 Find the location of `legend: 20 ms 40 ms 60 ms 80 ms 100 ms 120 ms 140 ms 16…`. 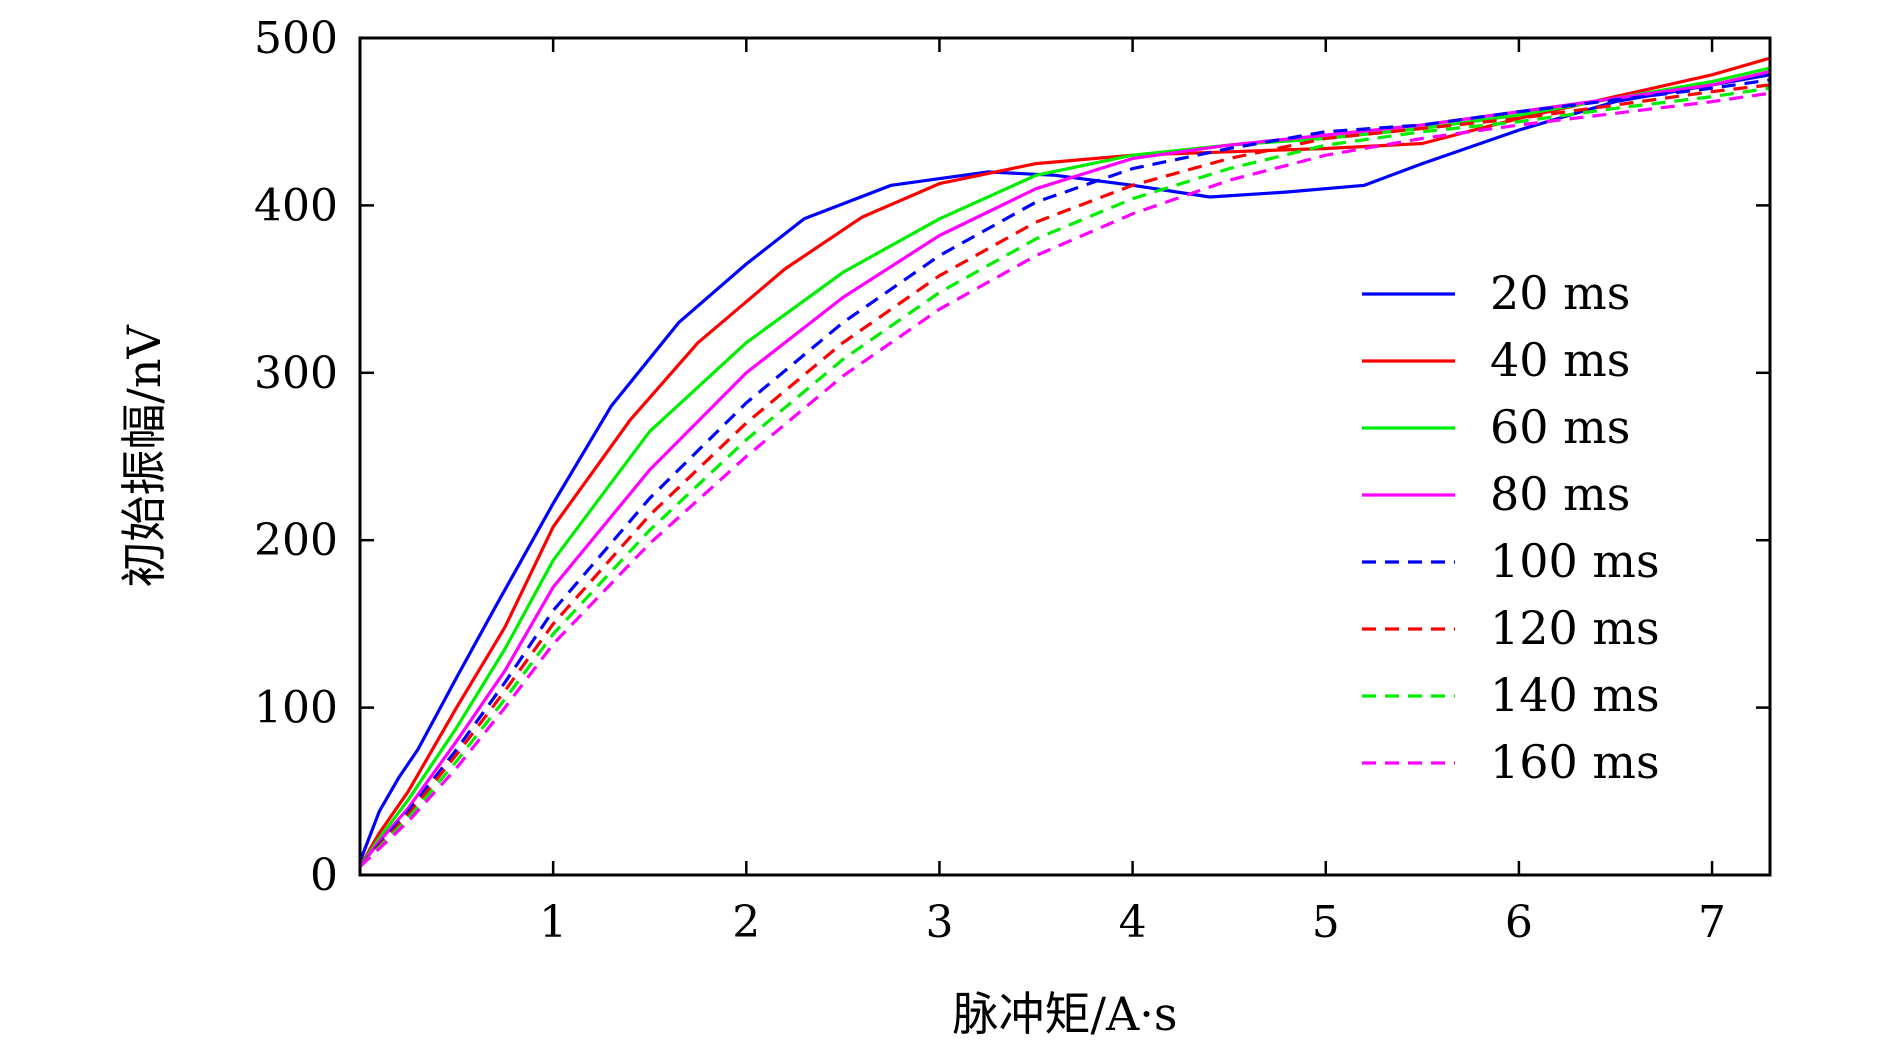

legend: 20 ms 40 ms 60 ms 80 ms 100 ms 120 ms 140 ms 16… is located at coordinates (1511, 527).